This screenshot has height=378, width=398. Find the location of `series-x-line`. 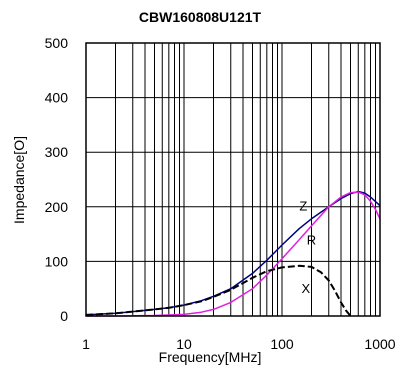

series-x-line is located at coordinates (218, 290).